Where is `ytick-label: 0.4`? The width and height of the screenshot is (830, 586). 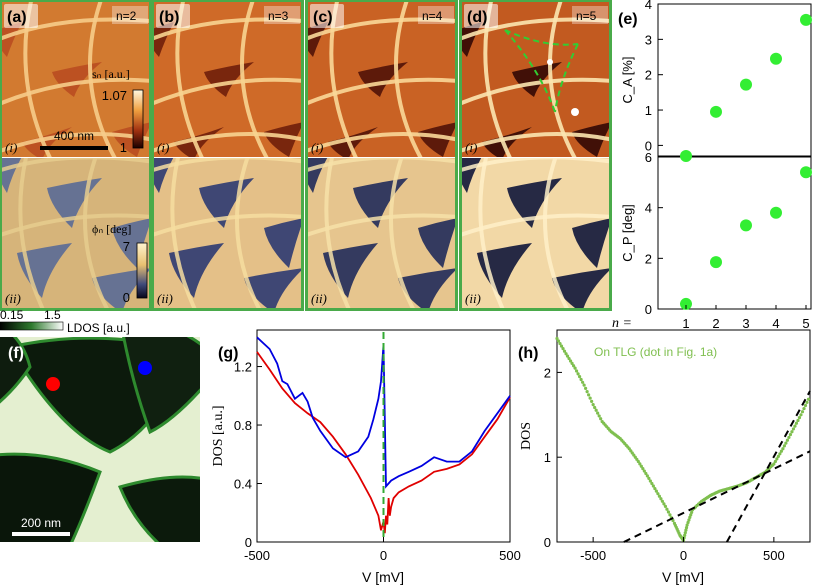 ytick-label: 0.4 is located at coordinates (243, 484).